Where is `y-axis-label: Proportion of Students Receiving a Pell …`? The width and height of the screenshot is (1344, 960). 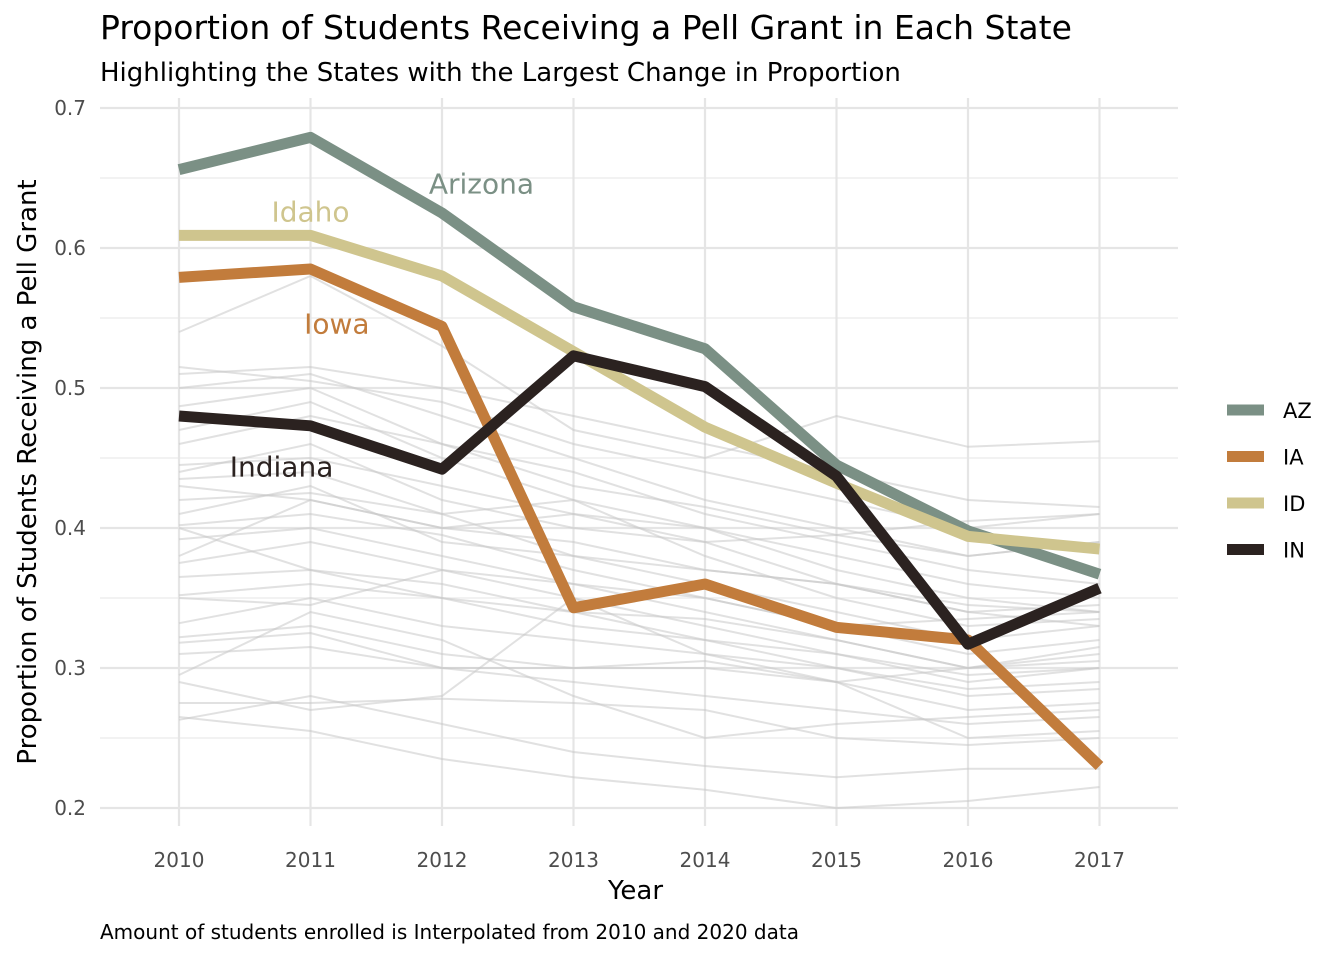
y-axis-label: Proportion of Students Receiving a Pell … is located at coordinates (28, 472).